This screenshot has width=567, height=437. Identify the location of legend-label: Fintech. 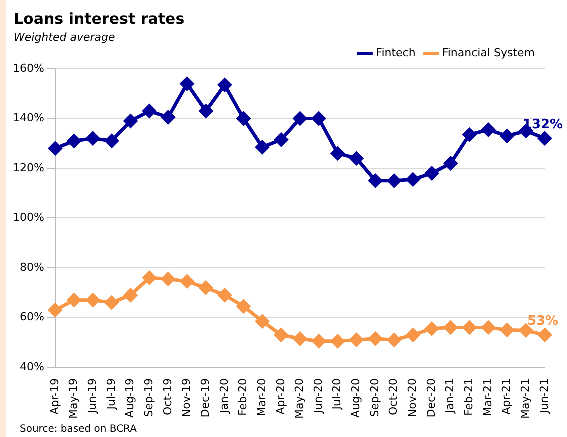
(396, 53).